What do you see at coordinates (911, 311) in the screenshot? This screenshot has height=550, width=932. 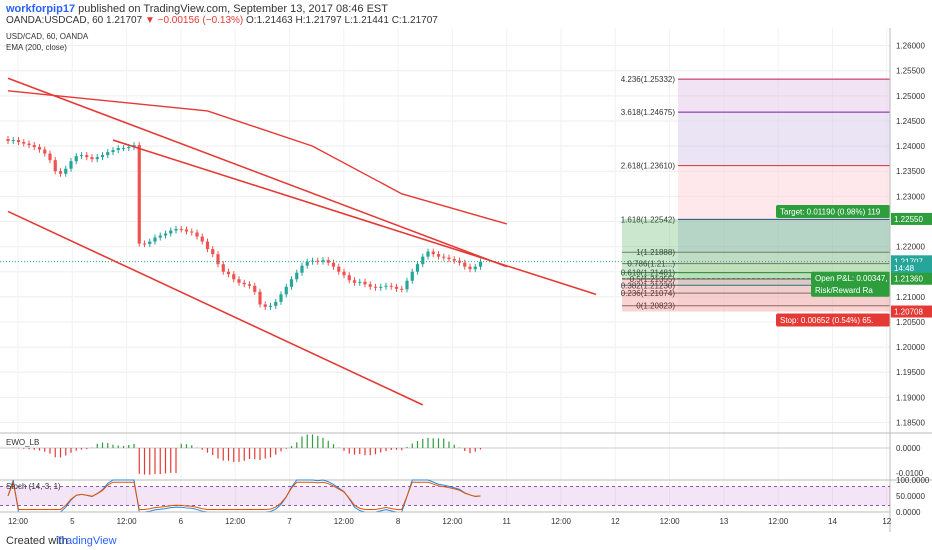 I see `price-tag: 1.20708` at bounding box center [911, 311].